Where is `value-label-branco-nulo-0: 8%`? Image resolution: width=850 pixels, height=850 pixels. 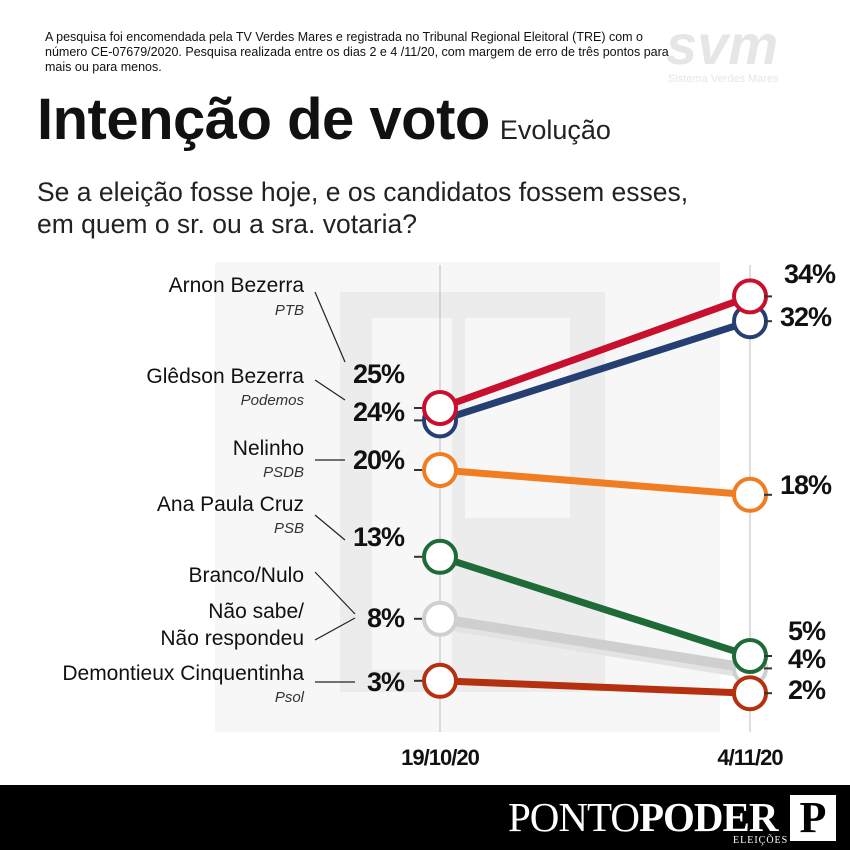
value-label-branco-nulo-0: 8% is located at coordinates (386, 618).